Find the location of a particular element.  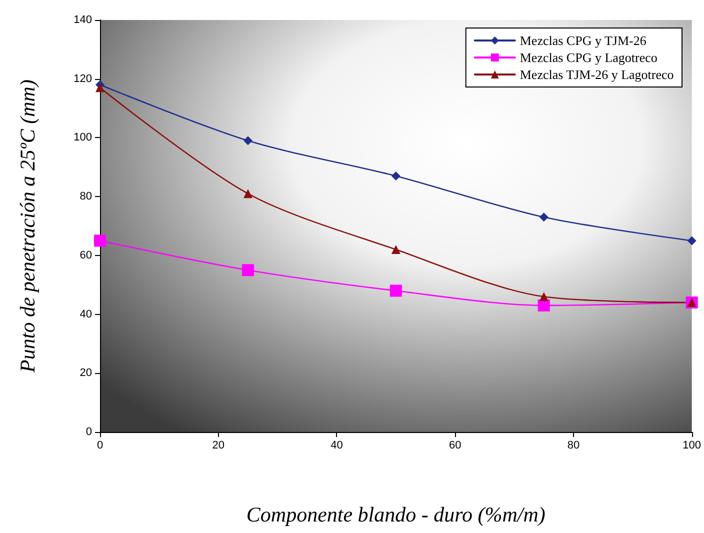

x-tick-label: 20 is located at coordinates (218, 446).